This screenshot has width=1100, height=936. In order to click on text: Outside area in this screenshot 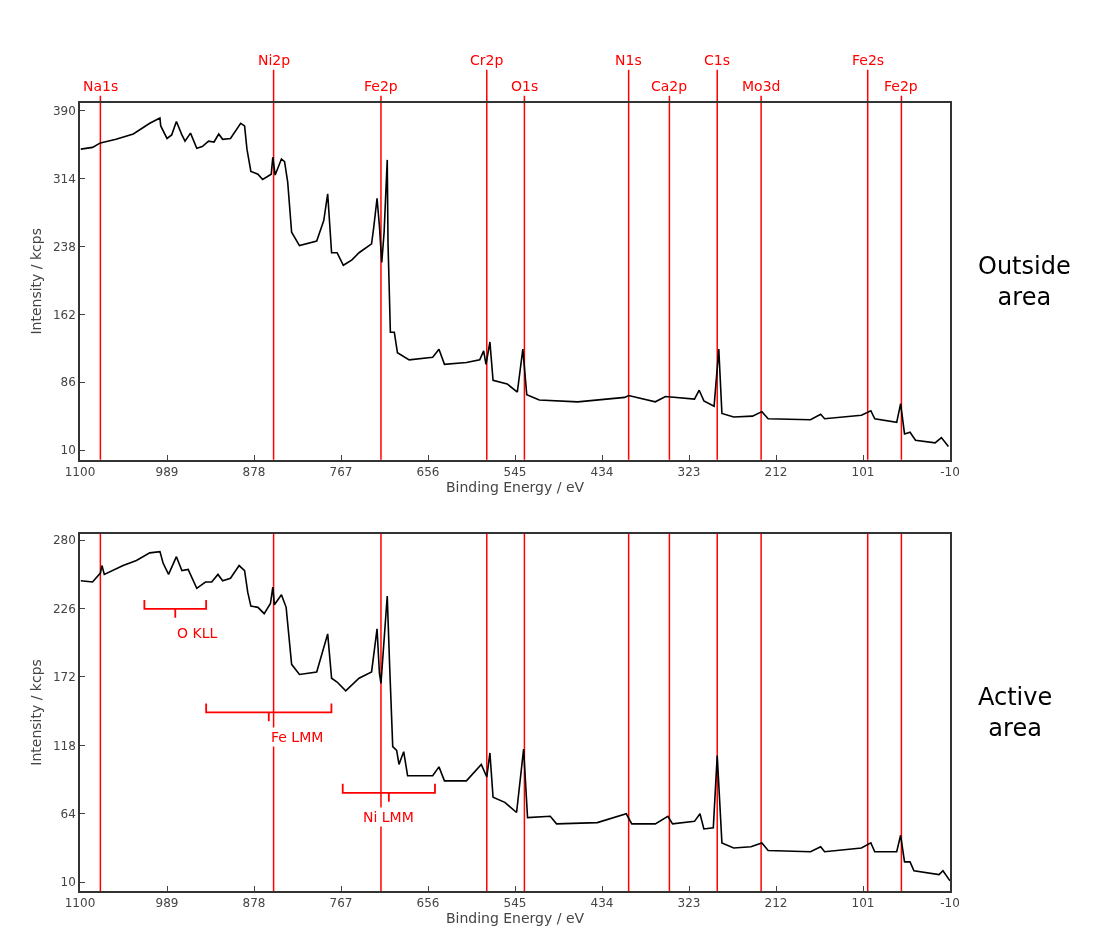, I will do `click(1024, 282)`.